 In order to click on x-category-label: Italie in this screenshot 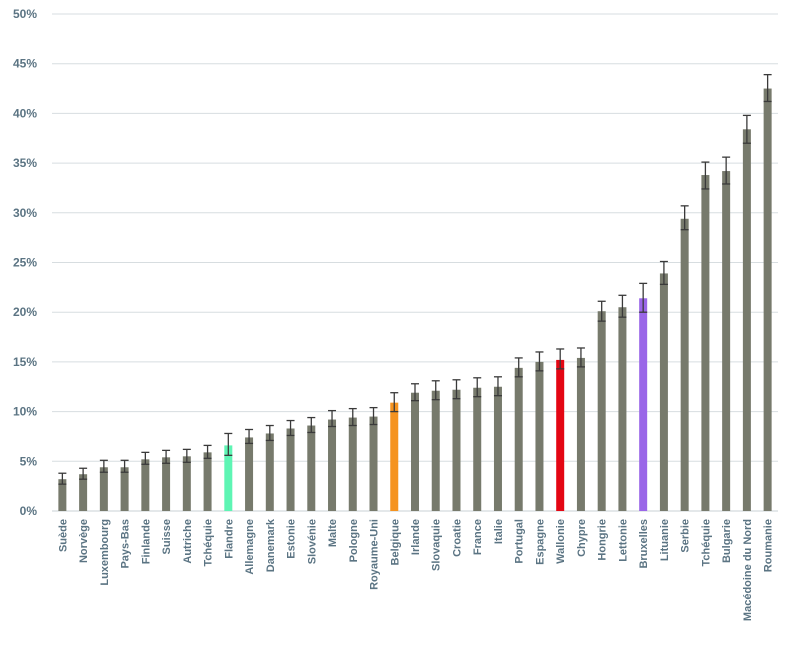, I will do `click(499, 531)`.